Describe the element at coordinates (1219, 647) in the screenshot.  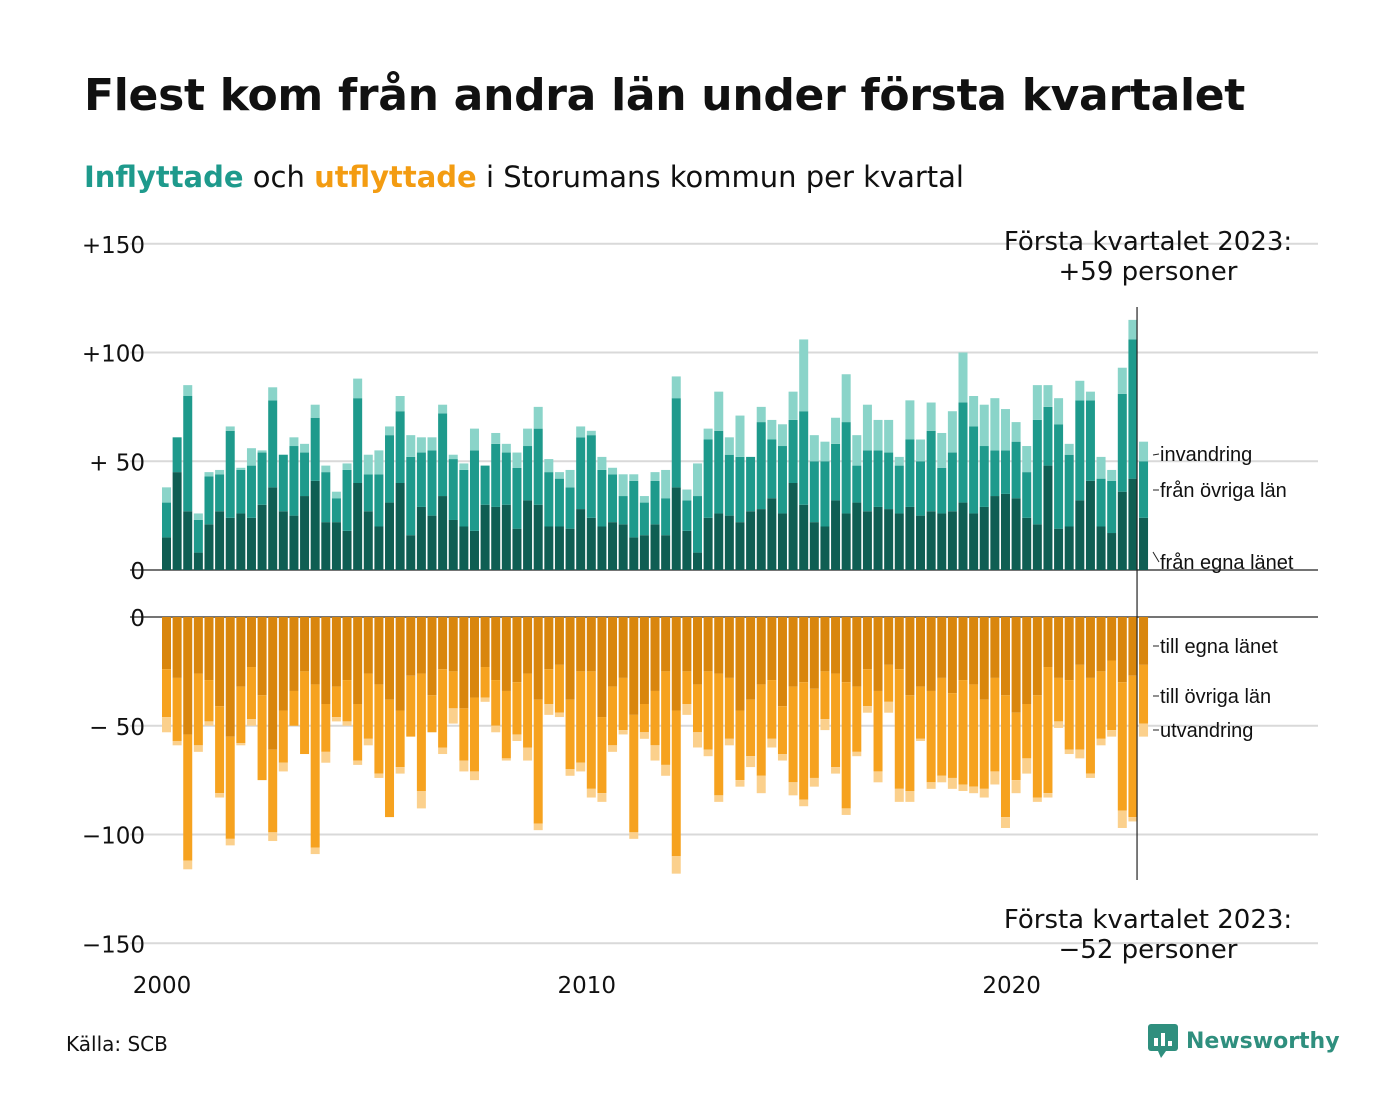
I see `legend-to-own-county: till egna länet` at that location.